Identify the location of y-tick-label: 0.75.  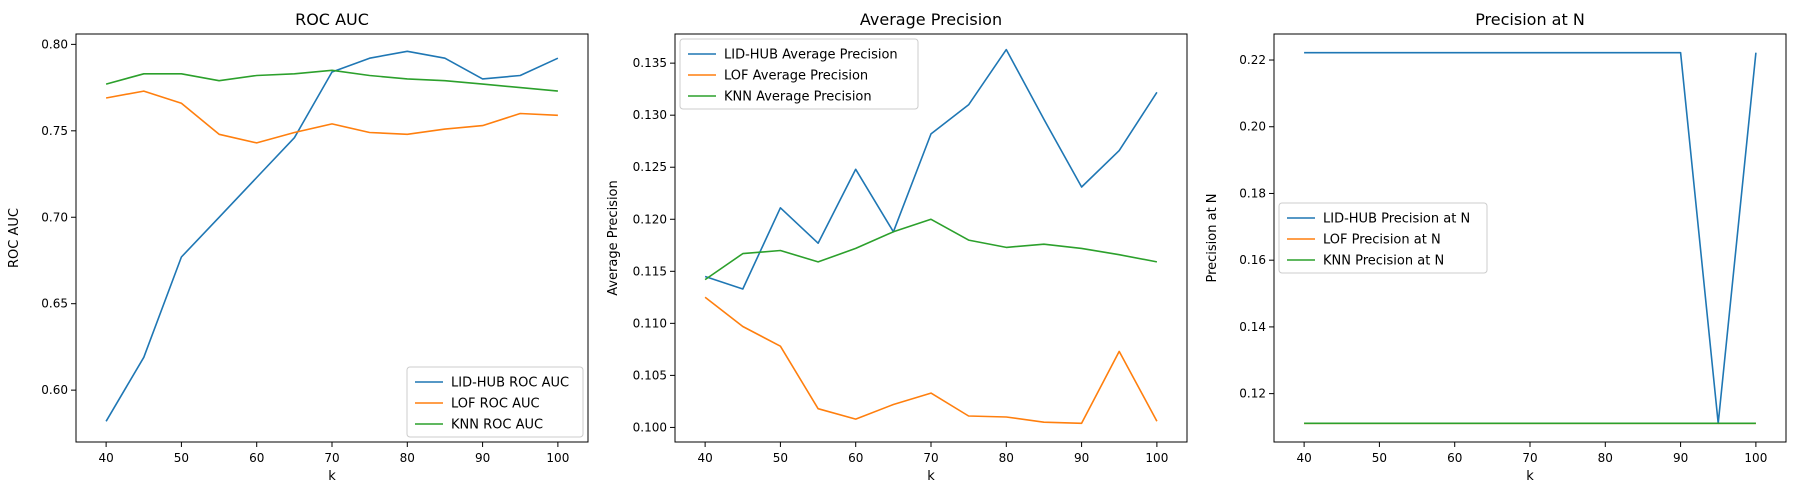
(54, 131).